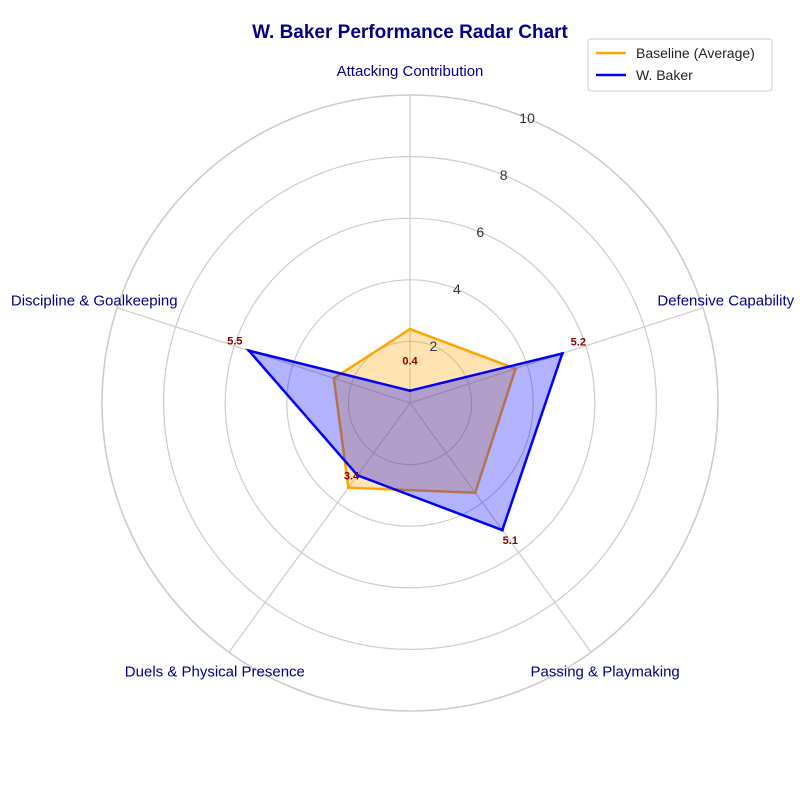 The height and width of the screenshot is (800, 800). What do you see at coordinates (434, 346) in the screenshot?
I see `radial-tick-label: 2` at bounding box center [434, 346].